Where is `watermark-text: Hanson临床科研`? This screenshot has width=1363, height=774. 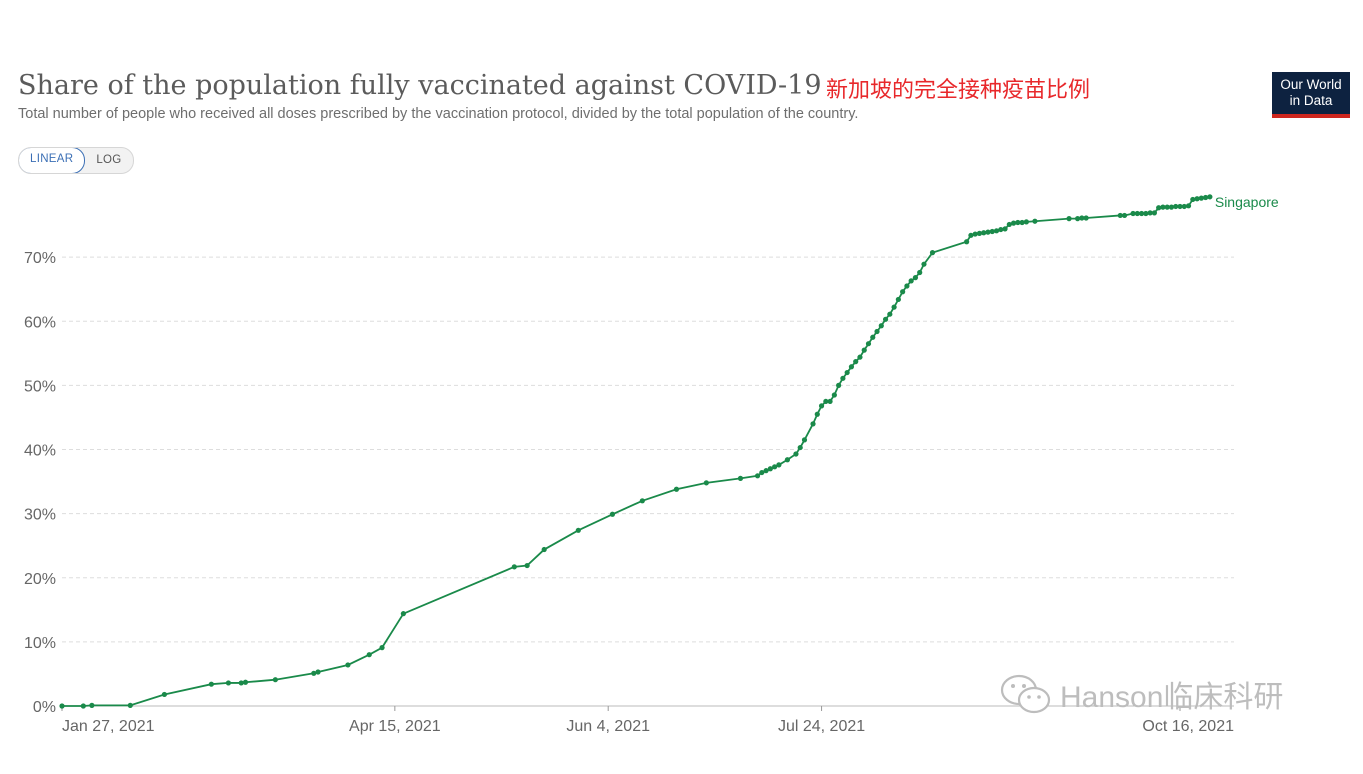 watermark-text: Hanson临床科研 is located at coordinates (1172, 697).